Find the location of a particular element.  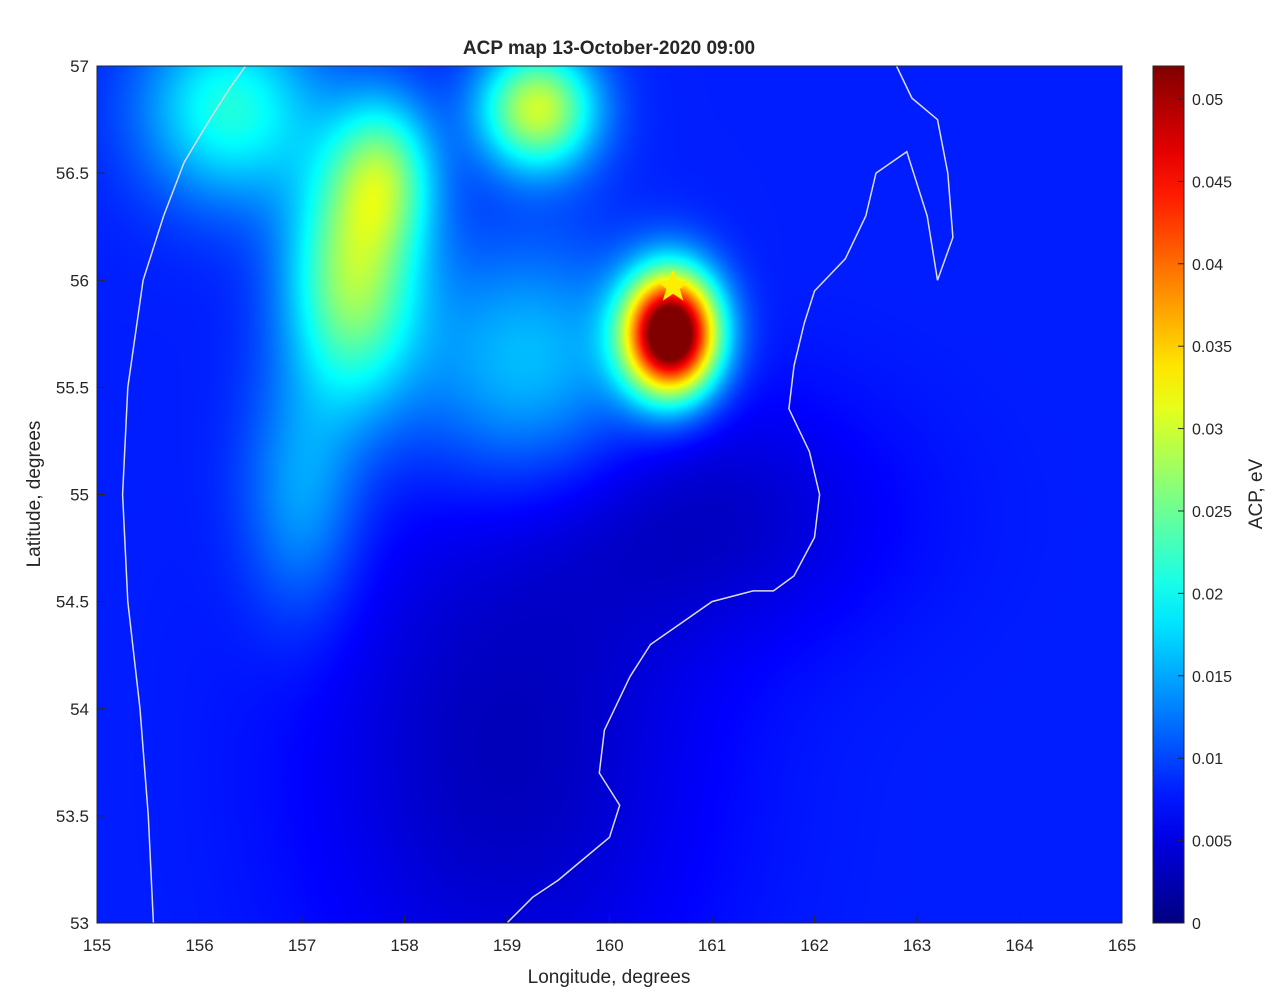

x-tick-label: 162 is located at coordinates (814, 945).